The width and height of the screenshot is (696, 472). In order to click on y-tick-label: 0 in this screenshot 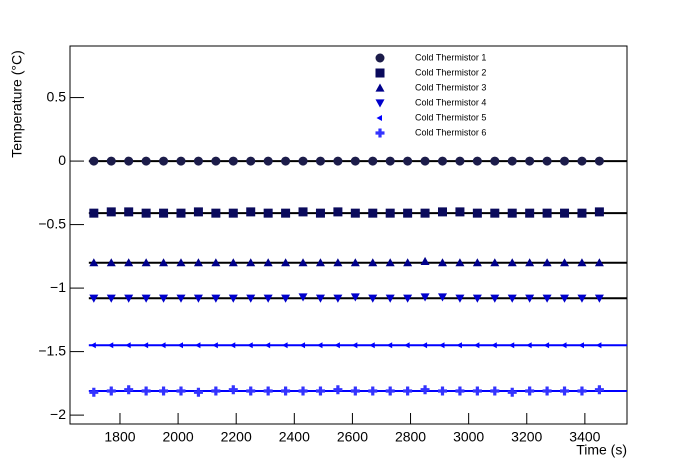, I will do `click(62, 160)`.